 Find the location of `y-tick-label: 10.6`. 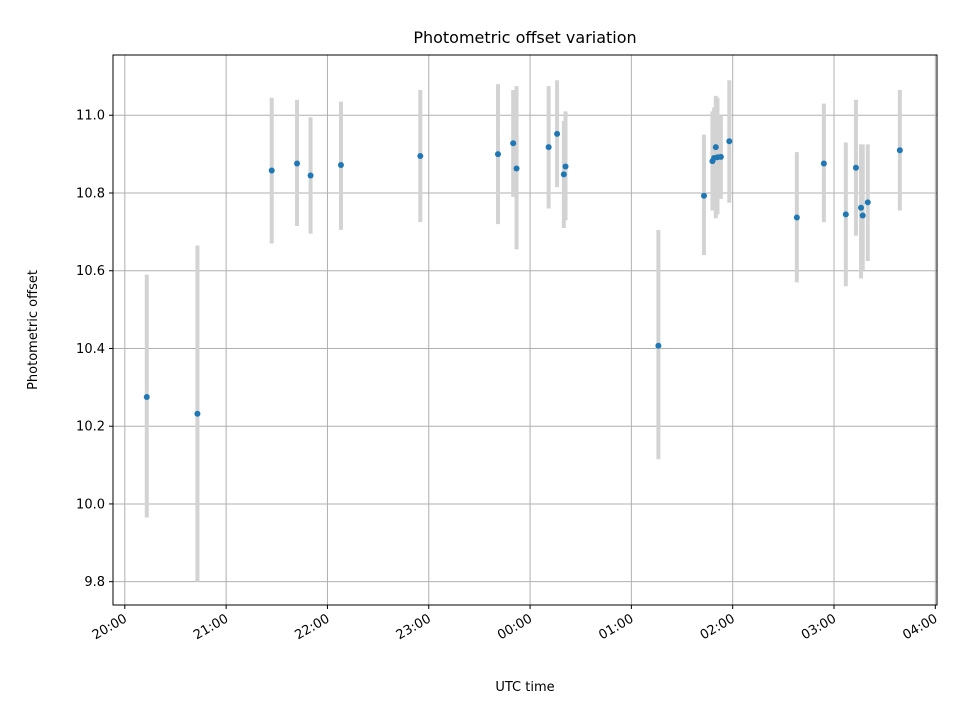

y-tick-label: 10.6 is located at coordinates (90, 271).